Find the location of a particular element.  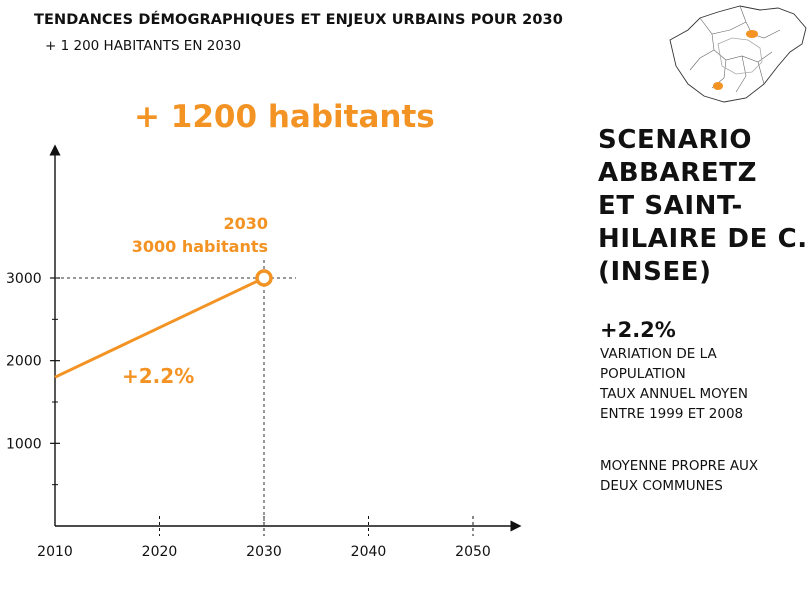

highlight-point is located at coordinates (264, 278).